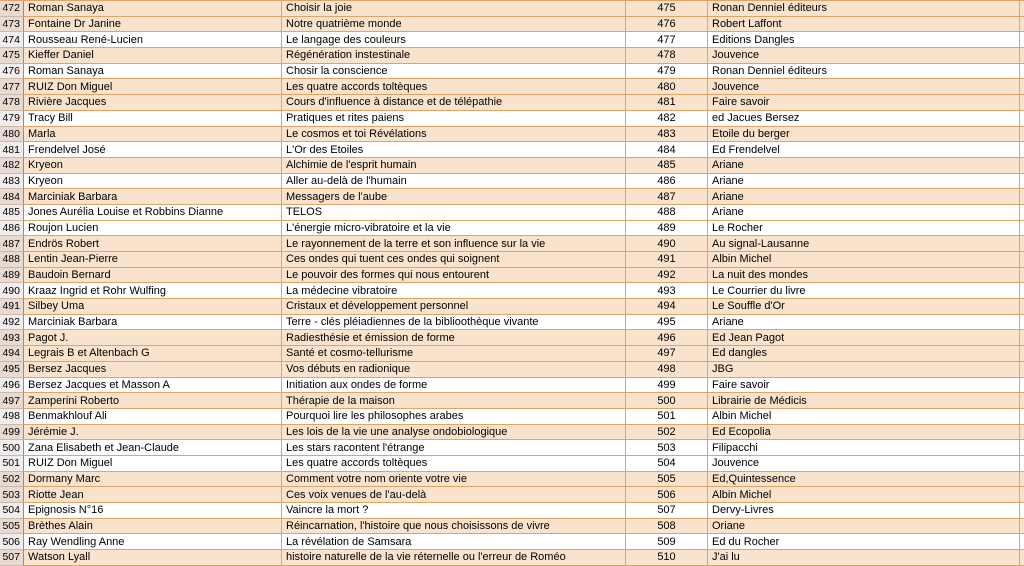  Describe the element at coordinates (153, 40) in the screenshot. I see `author-cell: Rousseau René-Lucien` at that location.